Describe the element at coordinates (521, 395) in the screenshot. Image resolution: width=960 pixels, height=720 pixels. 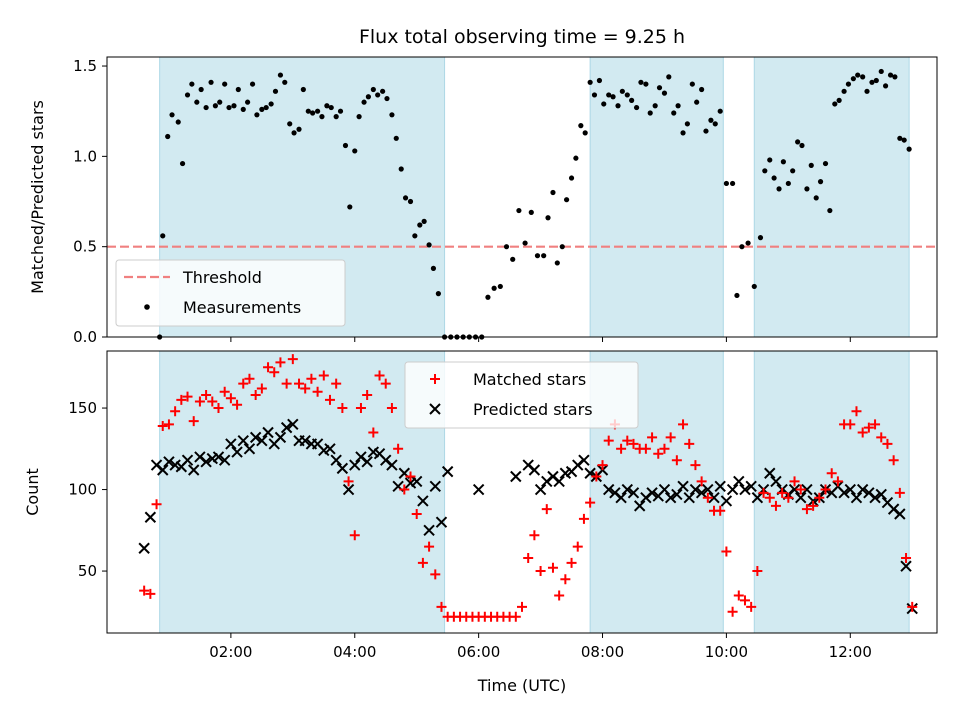
I see `bottom-legend: Matched stars Predicted stars` at that location.